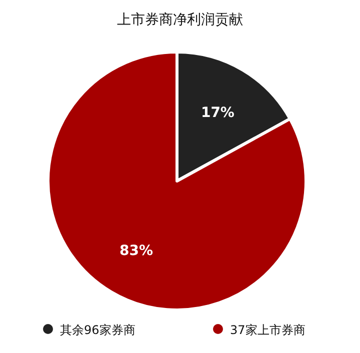  What do you see at coordinates (217, 113) in the screenshot?
I see `data-label: 17%` at bounding box center [217, 113].